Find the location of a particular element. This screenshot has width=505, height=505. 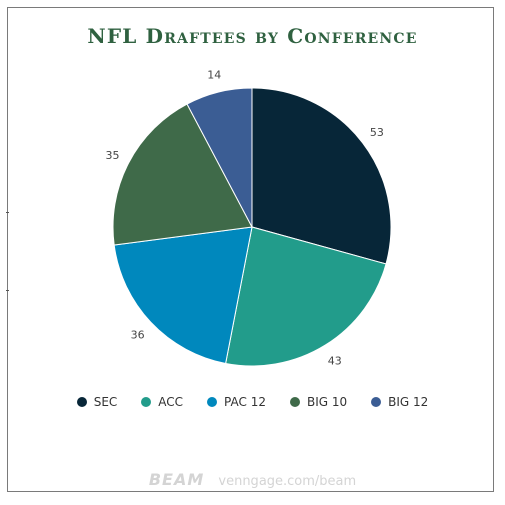

legend-item: BIG 12 is located at coordinates (399, 402).